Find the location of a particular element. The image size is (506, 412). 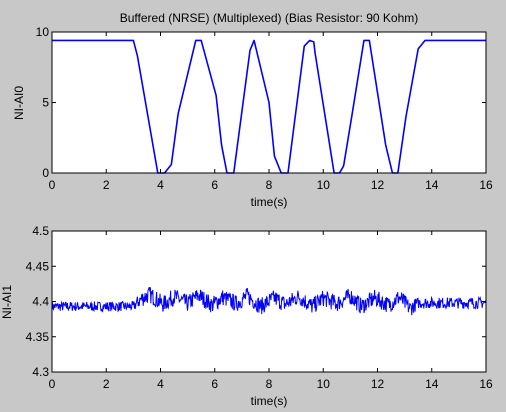

top-x-tick-label: 16 is located at coordinates (486, 185).